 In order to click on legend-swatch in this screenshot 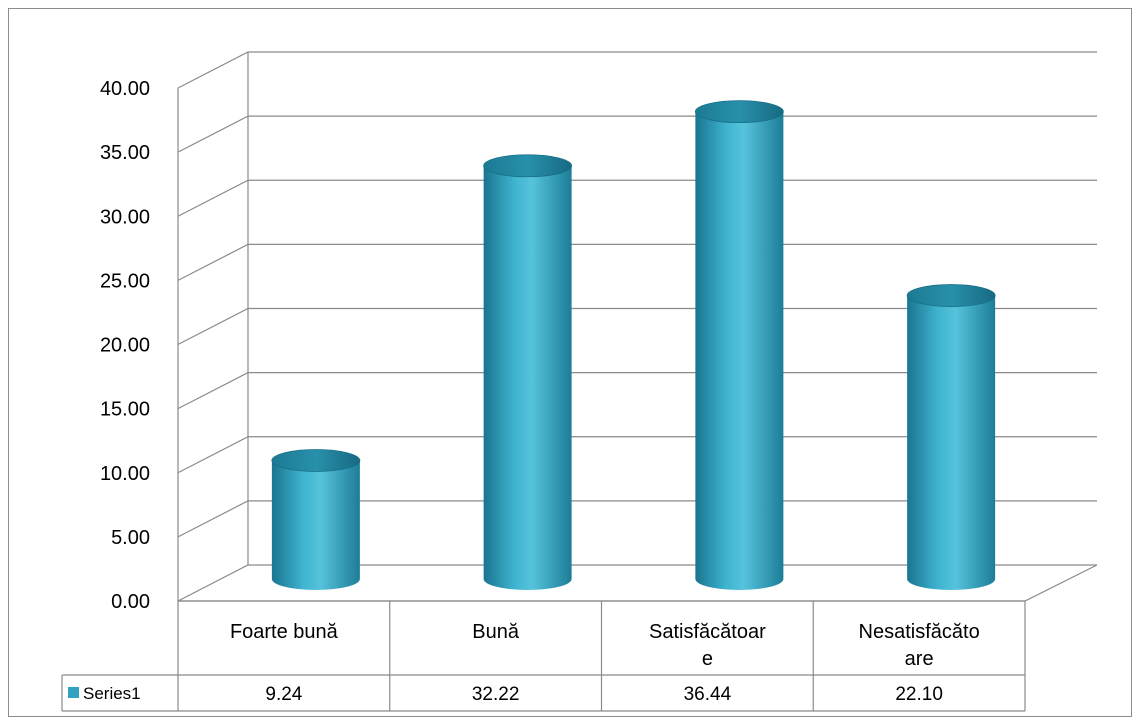, I will do `click(73, 692)`.